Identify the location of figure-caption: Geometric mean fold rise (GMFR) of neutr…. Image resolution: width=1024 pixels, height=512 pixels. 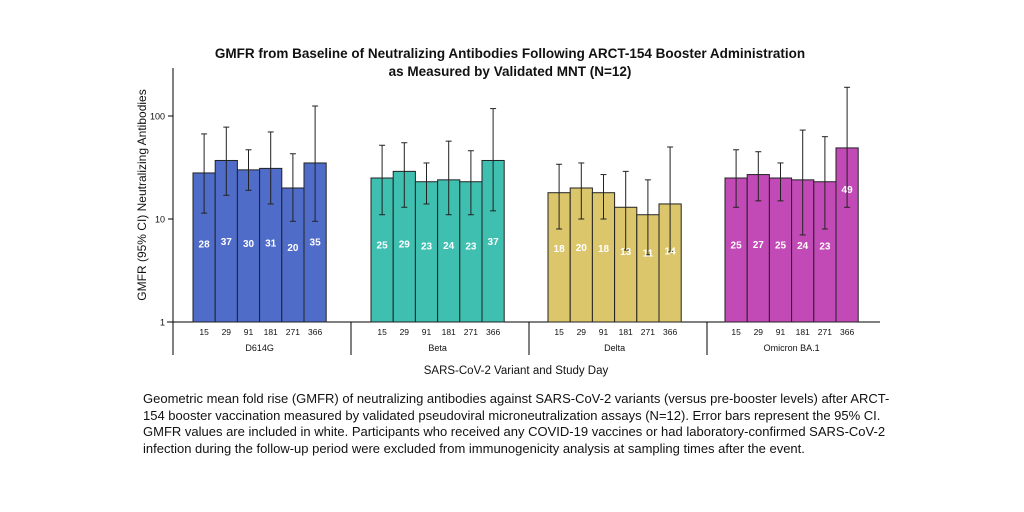
(516, 423).